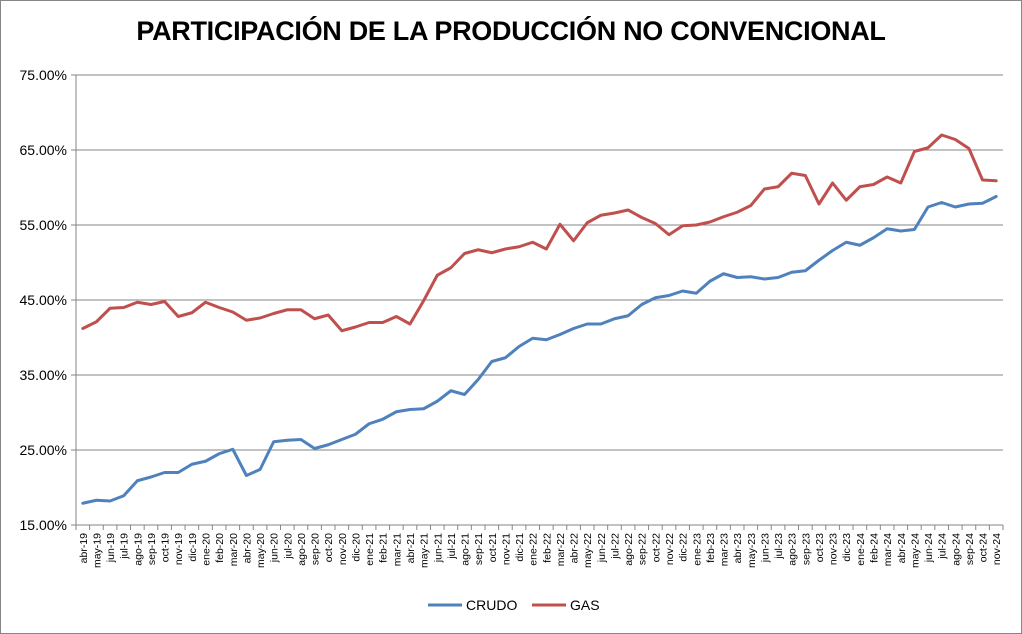  Describe the element at coordinates (493, 547) in the screenshot. I see `x-tick-label: oct-21` at that location.